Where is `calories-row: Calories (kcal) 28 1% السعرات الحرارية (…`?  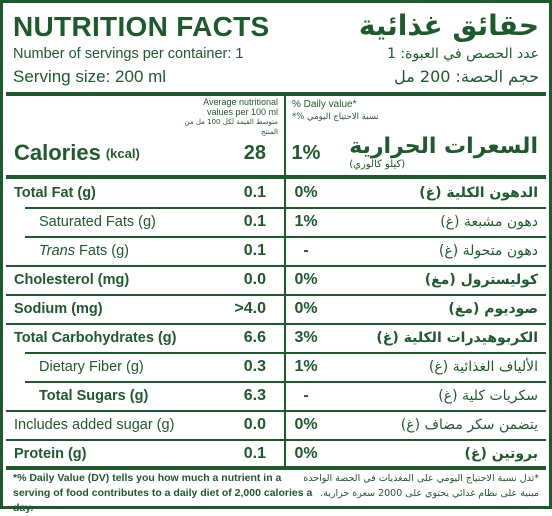 calories-row: Calories (kcal) 28 1% السعرات الحرارية (… is located at coordinates (276, 153).